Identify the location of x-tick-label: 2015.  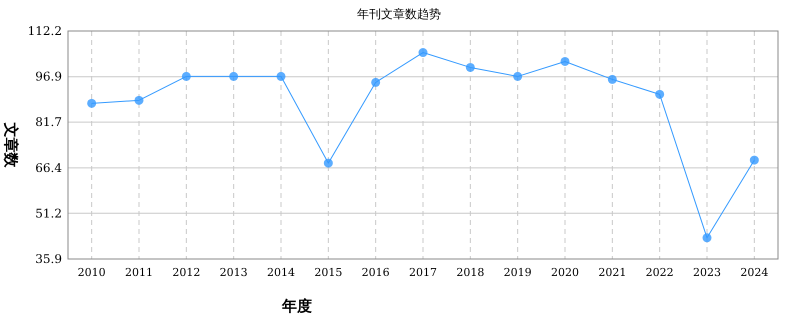
(328, 272).